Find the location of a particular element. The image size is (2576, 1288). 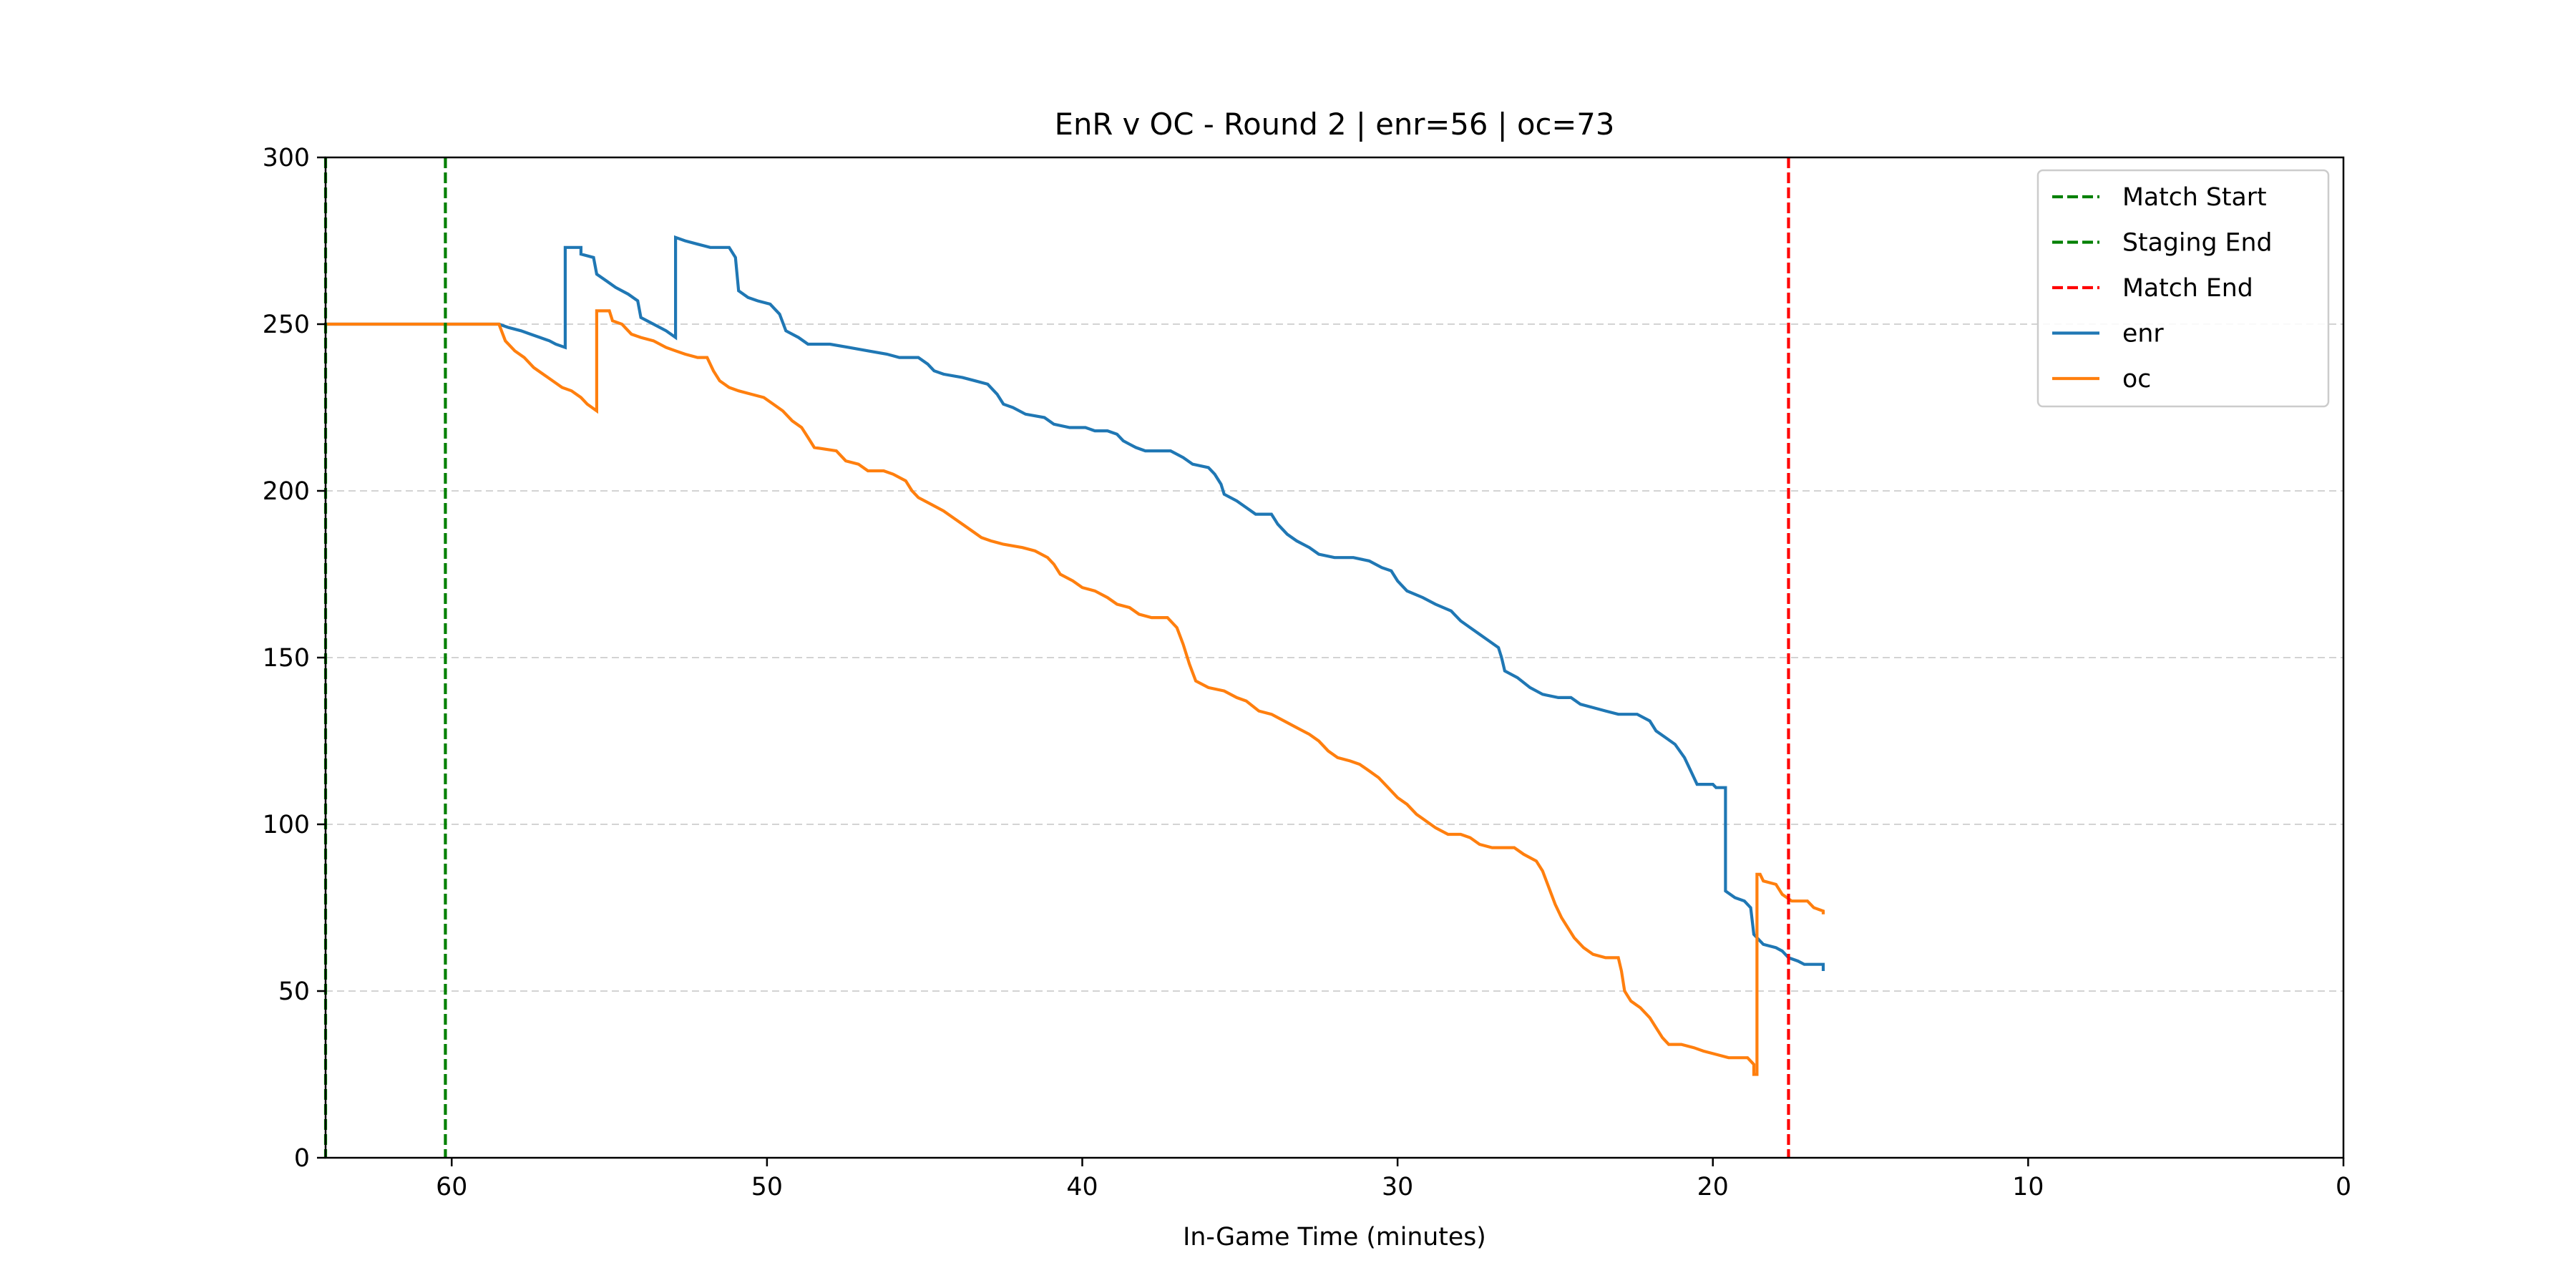

y-tick-label: 0 is located at coordinates (302, 1158).